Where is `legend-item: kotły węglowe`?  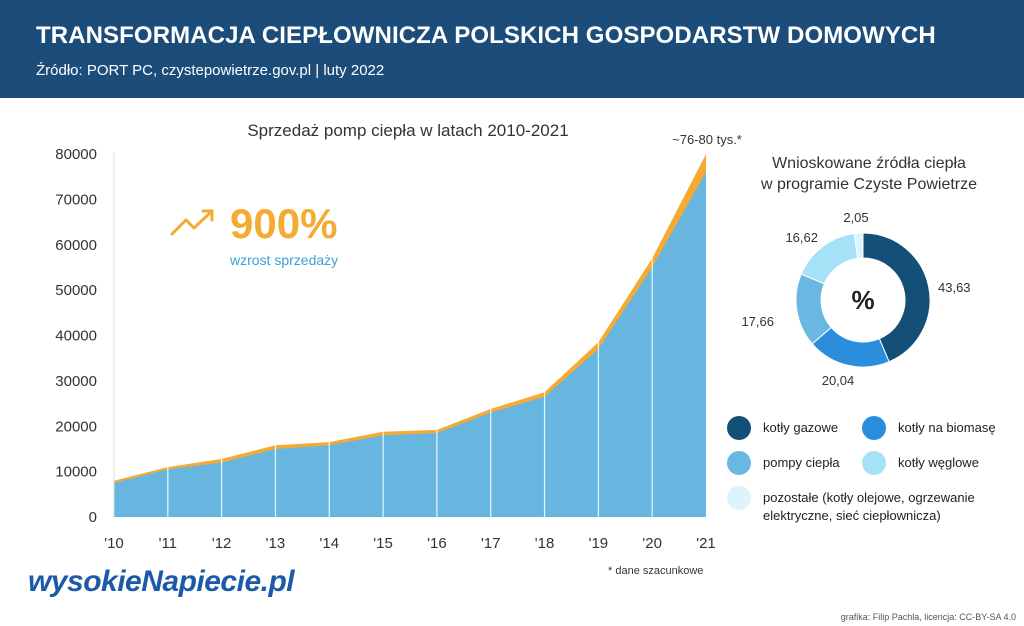 legend-item: kotły węglowe is located at coordinates (920, 463).